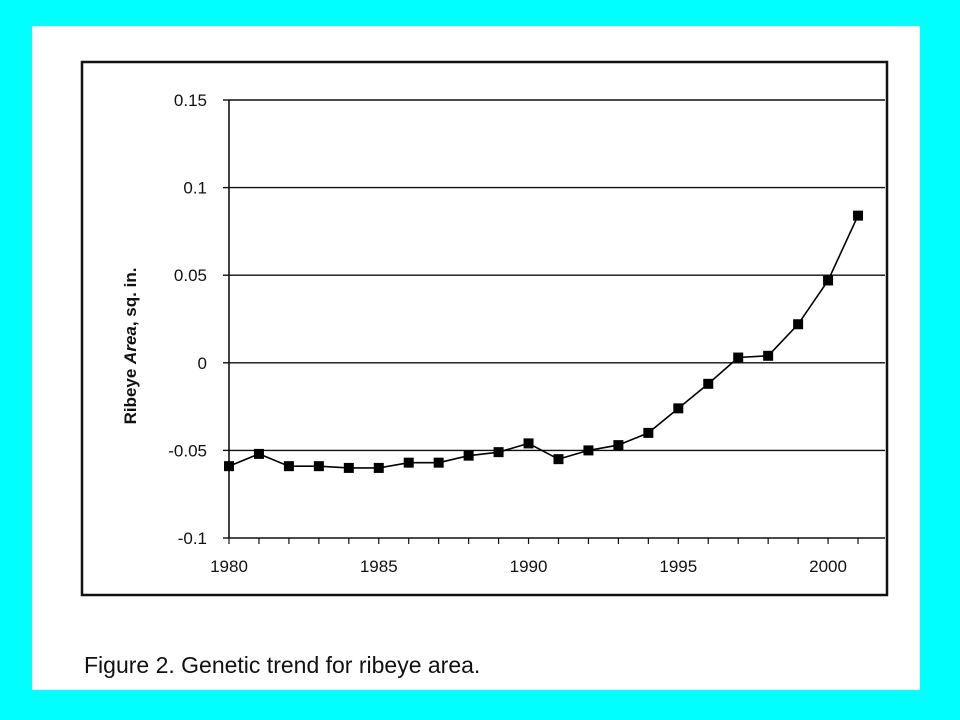 This screenshot has height=720, width=960. Describe the element at coordinates (379, 566) in the screenshot. I see `x-tick-label: 1985` at that location.